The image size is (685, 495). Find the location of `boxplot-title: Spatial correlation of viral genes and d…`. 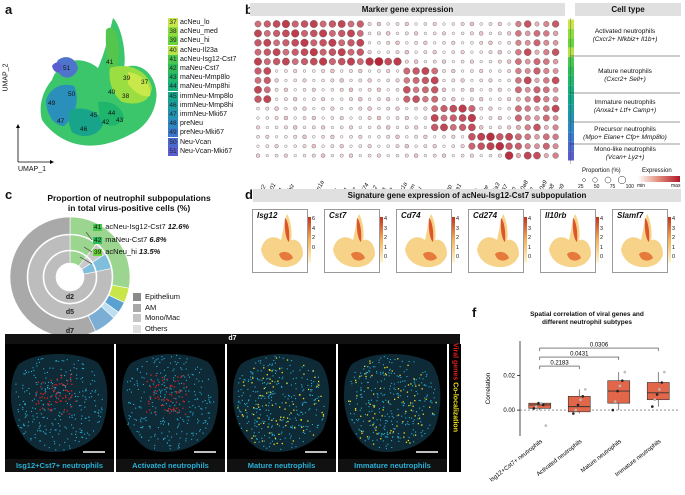

boxplot-title: Spatial correlation of viral genes and d… is located at coordinates (587, 318).